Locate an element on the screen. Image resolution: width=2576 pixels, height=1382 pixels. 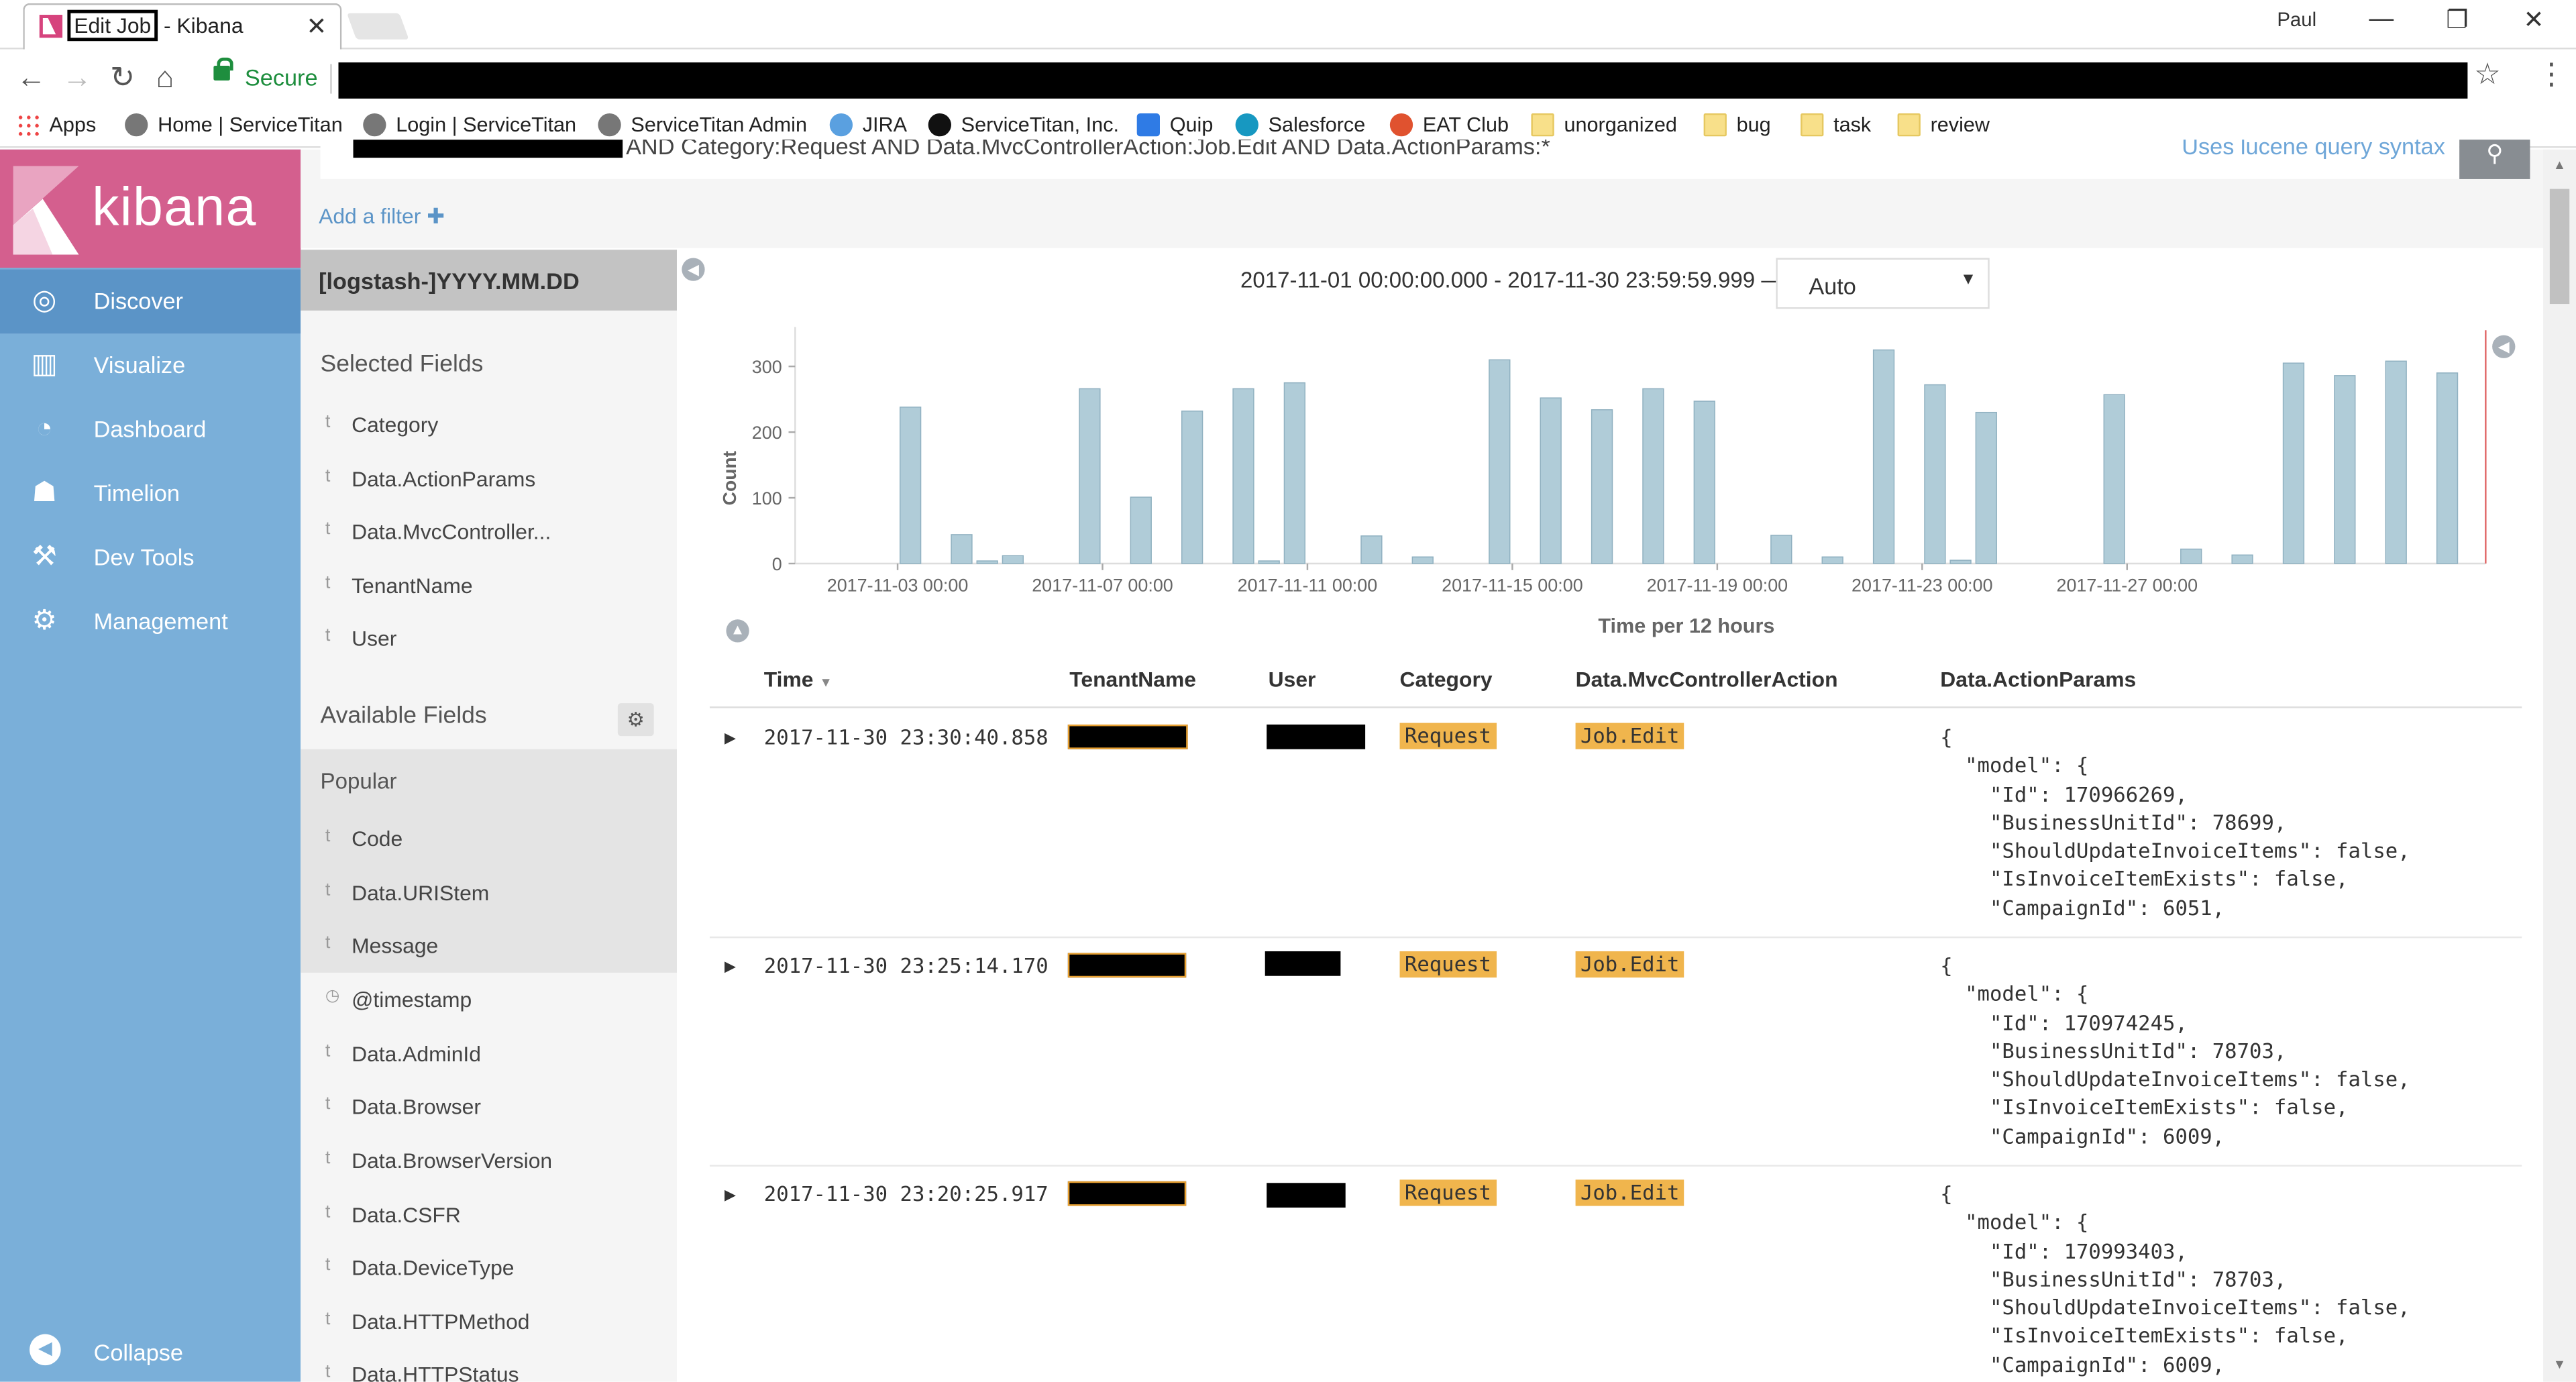
nav-item-visualize: ▥ Visualize is located at coordinates (150, 365).